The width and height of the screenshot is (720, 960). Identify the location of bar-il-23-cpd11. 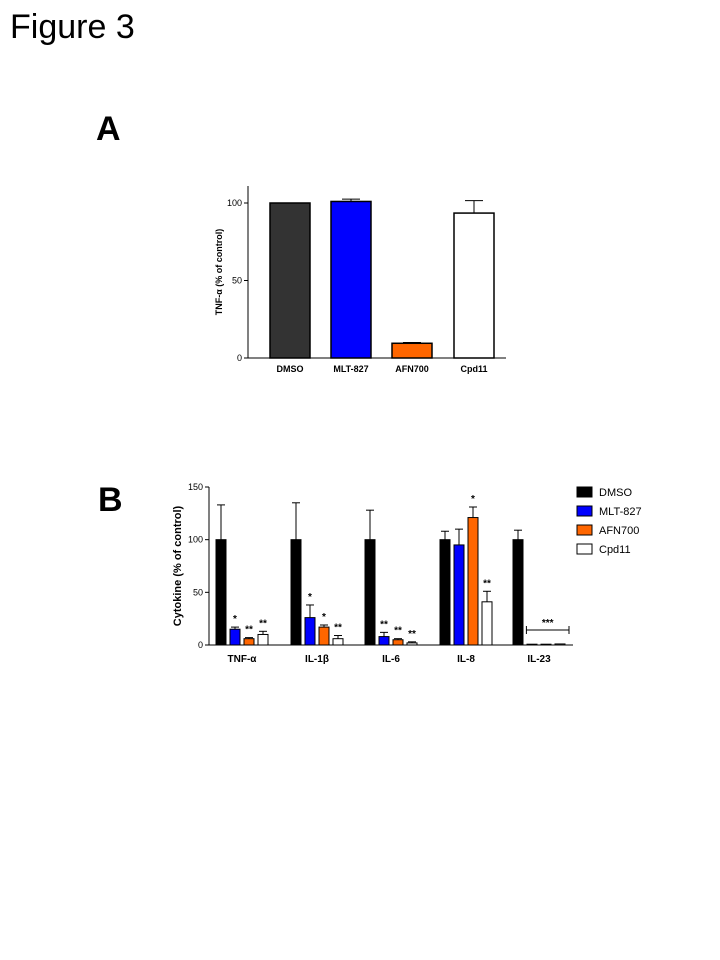
(560, 644).